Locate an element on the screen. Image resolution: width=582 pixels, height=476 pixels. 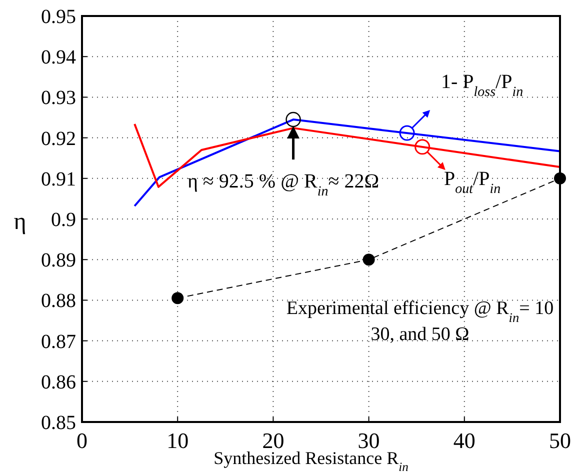
y-tick-label: 0.87 is located at coordinates (58, 341).